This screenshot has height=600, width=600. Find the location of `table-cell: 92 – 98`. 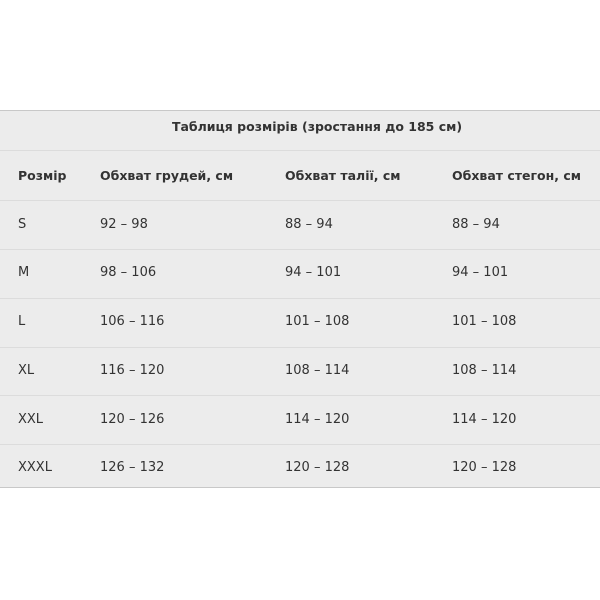

table-cell: 92 – 98 is located at coordinates (124, 224).